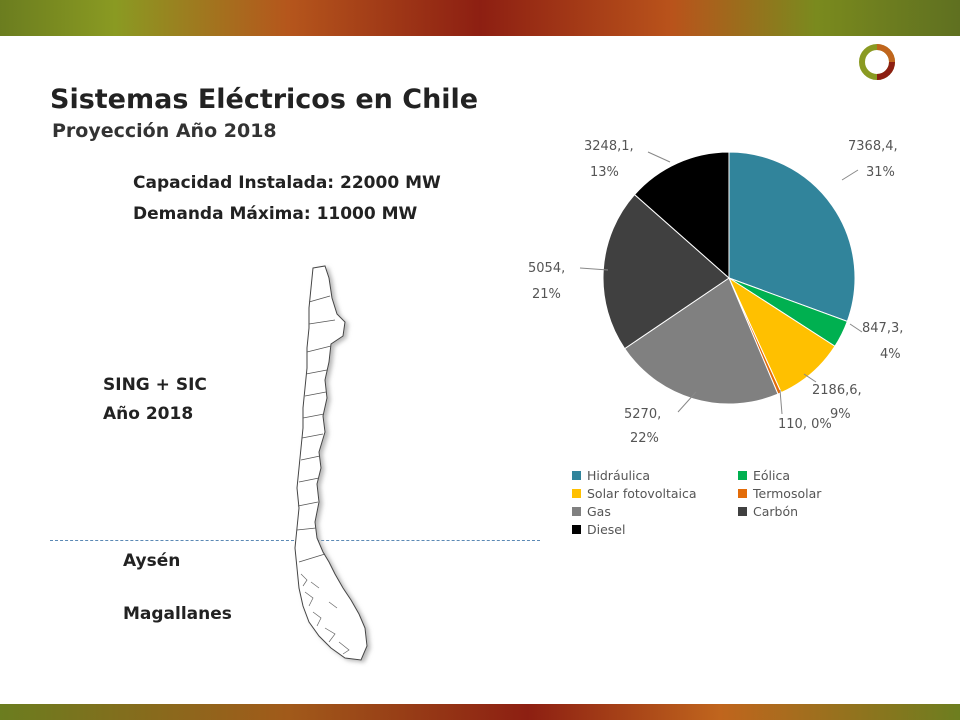 Image resolution: width=960 pixels, height=720 pixels. Describe the element at coordinates (880, 172) in the screenshot. I see `data-label-percent: 31%` at that location.